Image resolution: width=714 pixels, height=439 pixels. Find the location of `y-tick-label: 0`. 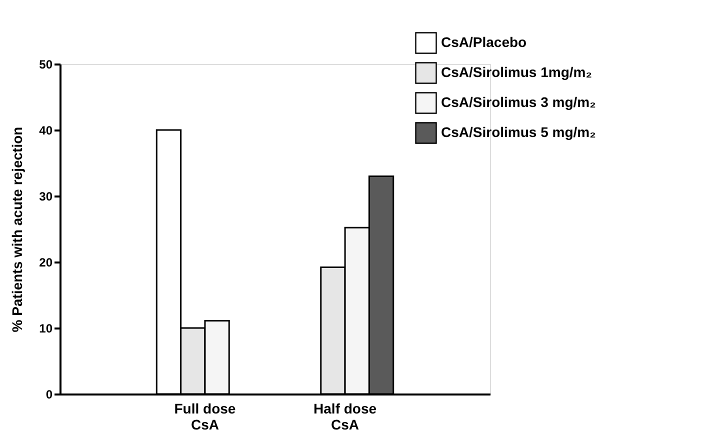

y-tick-label: 0 is located at coordinates (49, 395).